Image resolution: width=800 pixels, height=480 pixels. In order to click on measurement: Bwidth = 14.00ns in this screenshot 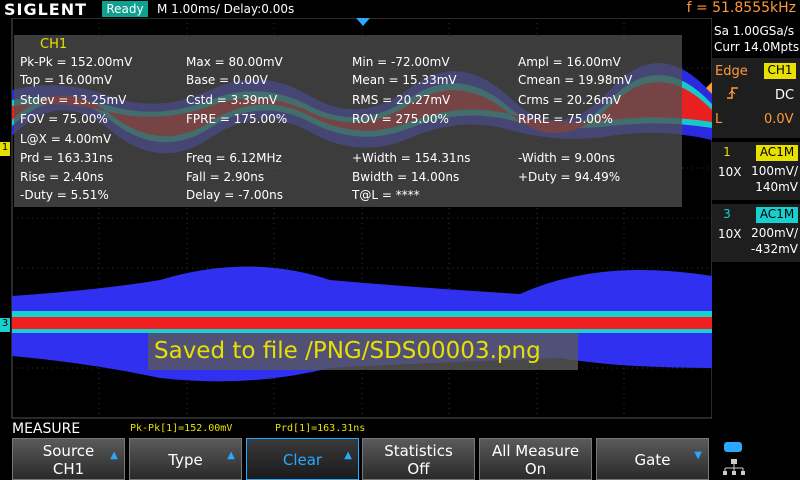, I will do `click(406, 177)`.